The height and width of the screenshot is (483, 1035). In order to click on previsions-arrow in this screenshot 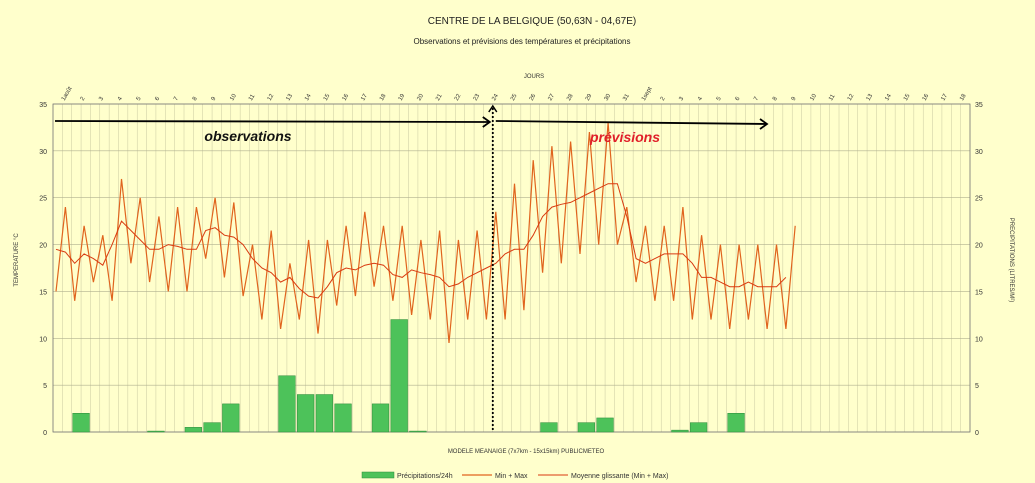, I will do `click(631, 122)`.